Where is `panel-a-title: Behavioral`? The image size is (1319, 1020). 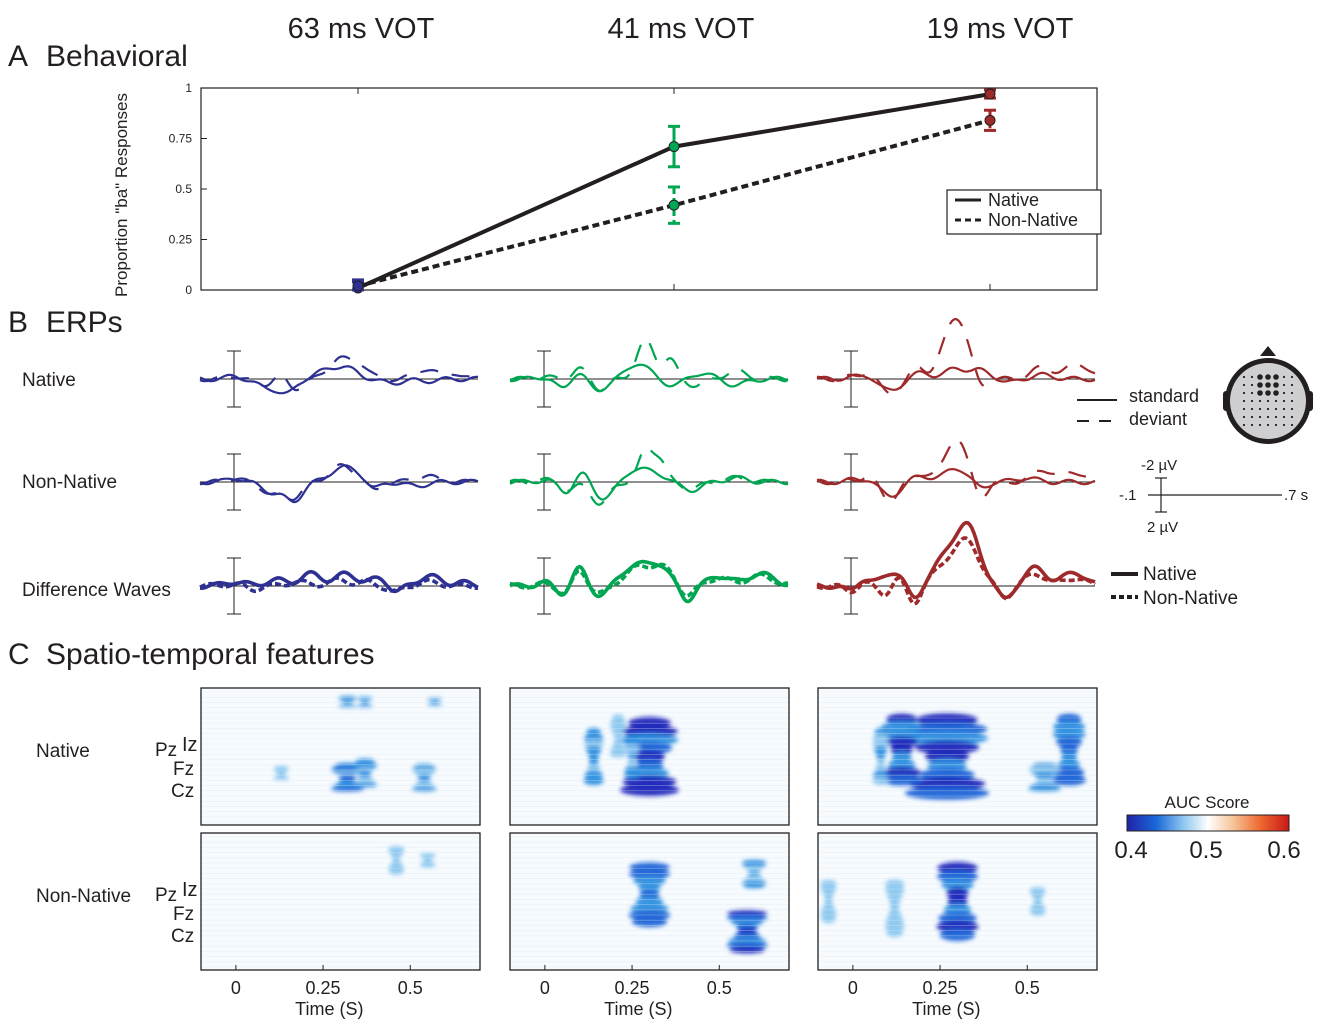
panel-a-title: Behavioral is located at coordinates (117, 56).